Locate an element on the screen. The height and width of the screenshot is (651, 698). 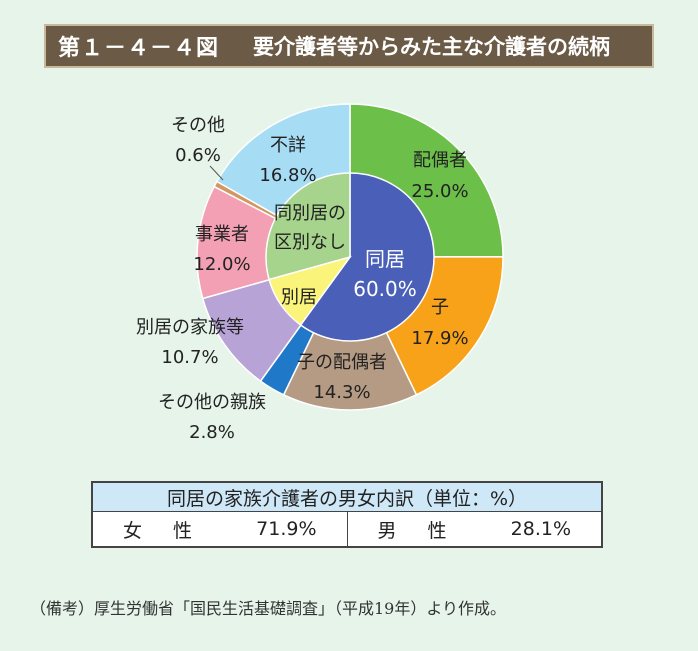
inner-ring is located at coordinates (350, 257).